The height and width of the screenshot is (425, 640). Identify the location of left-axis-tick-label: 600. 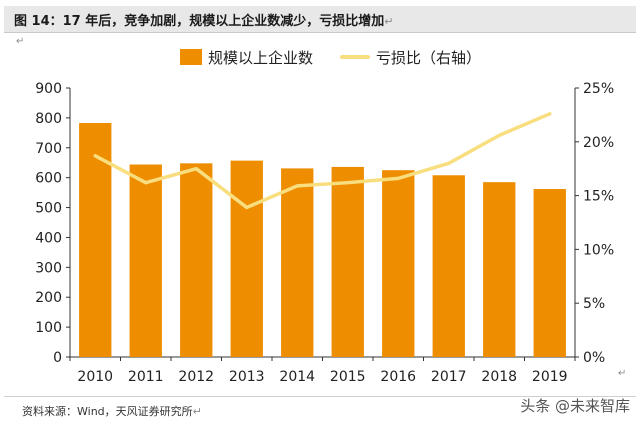
(48, 179).